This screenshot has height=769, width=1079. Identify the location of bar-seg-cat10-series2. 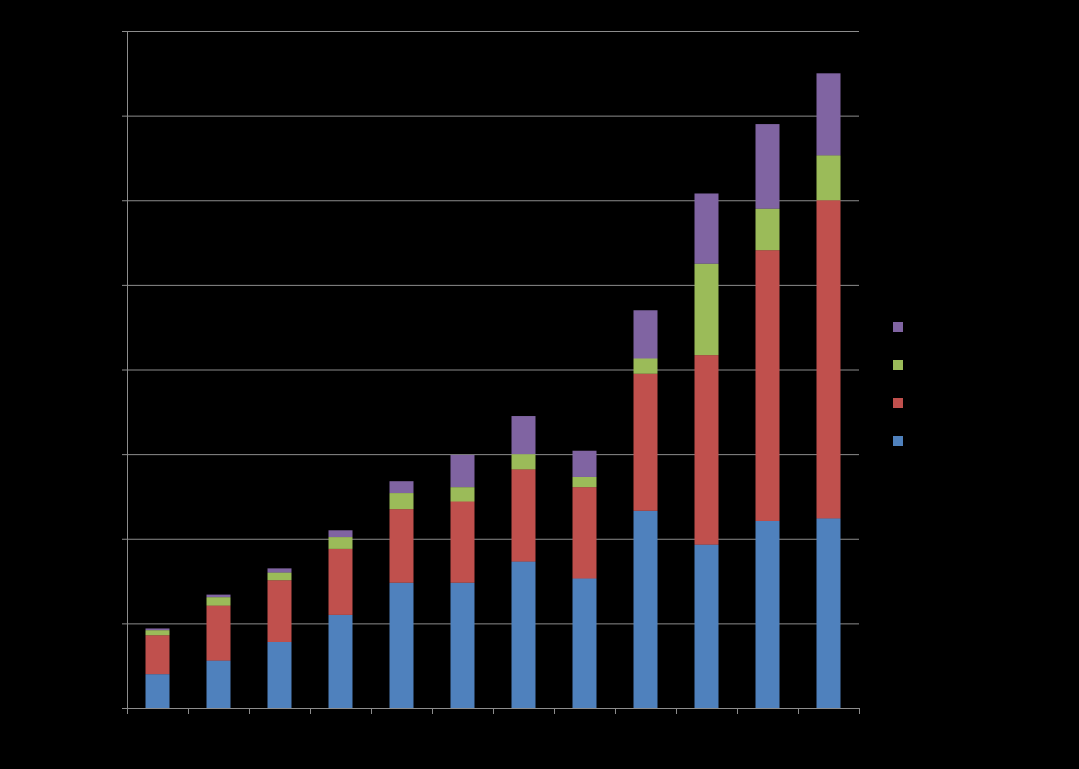
(706, 450).